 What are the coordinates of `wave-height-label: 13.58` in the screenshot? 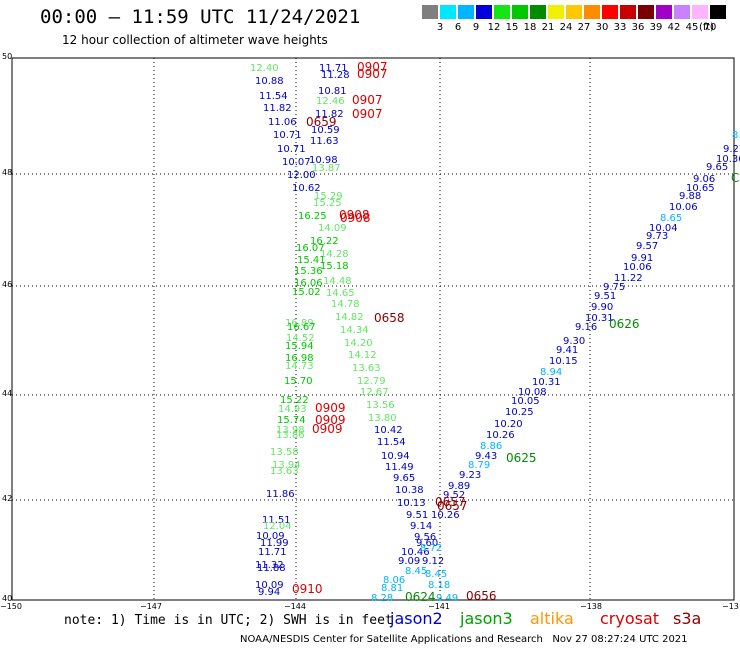 It's located at (284, 452).